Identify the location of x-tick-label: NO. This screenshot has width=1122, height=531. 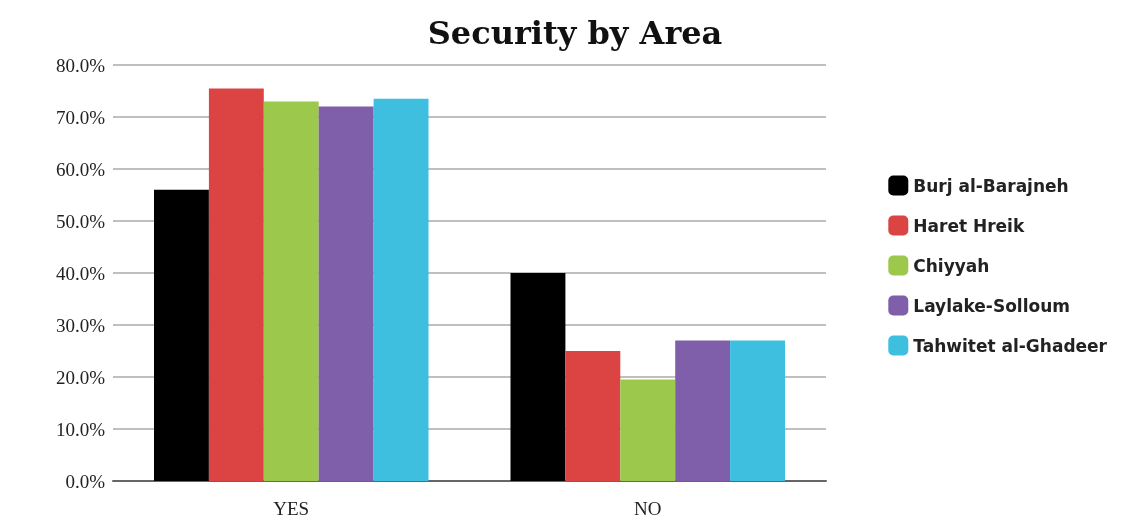
(648, 508).